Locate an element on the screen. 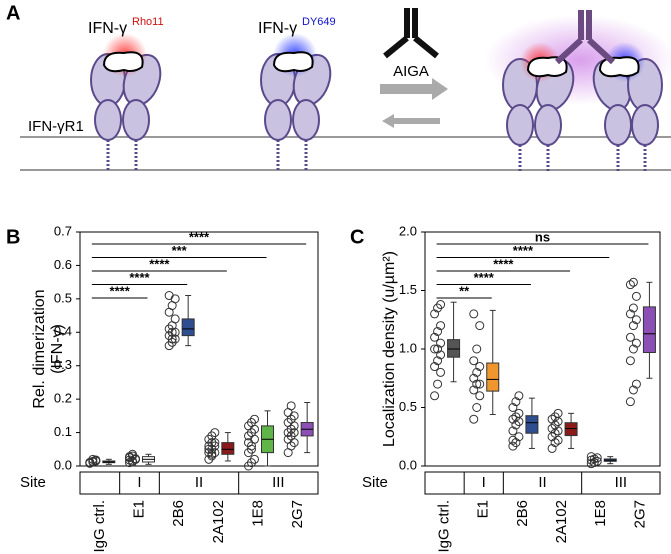 This screenshot has height=554, width=671. category-label: 2G7 is located at coordinates (297, 514).